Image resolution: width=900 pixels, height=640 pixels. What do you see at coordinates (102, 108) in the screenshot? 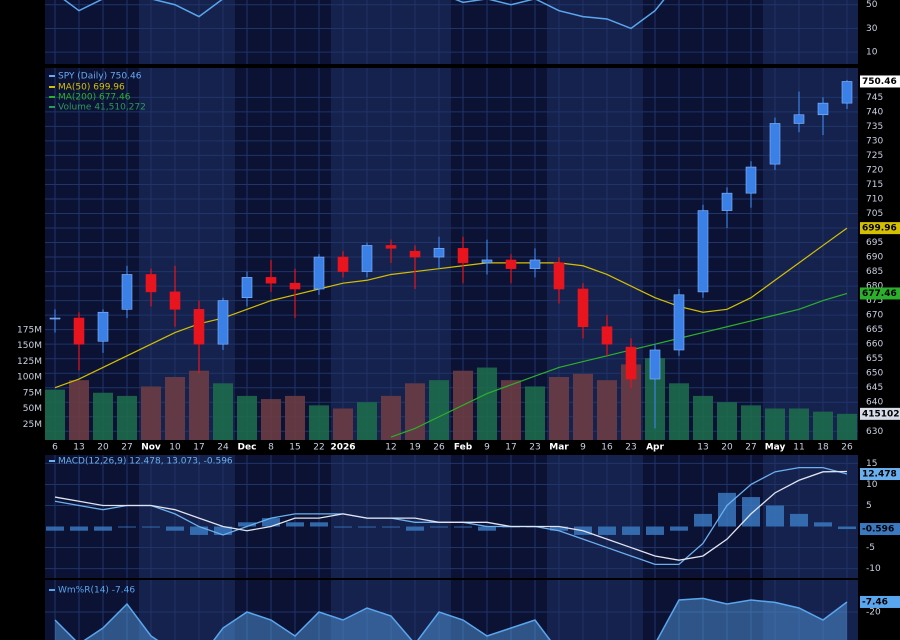
I see `legend-label: Volume 41,510,272` at bounding box center [102, 108].